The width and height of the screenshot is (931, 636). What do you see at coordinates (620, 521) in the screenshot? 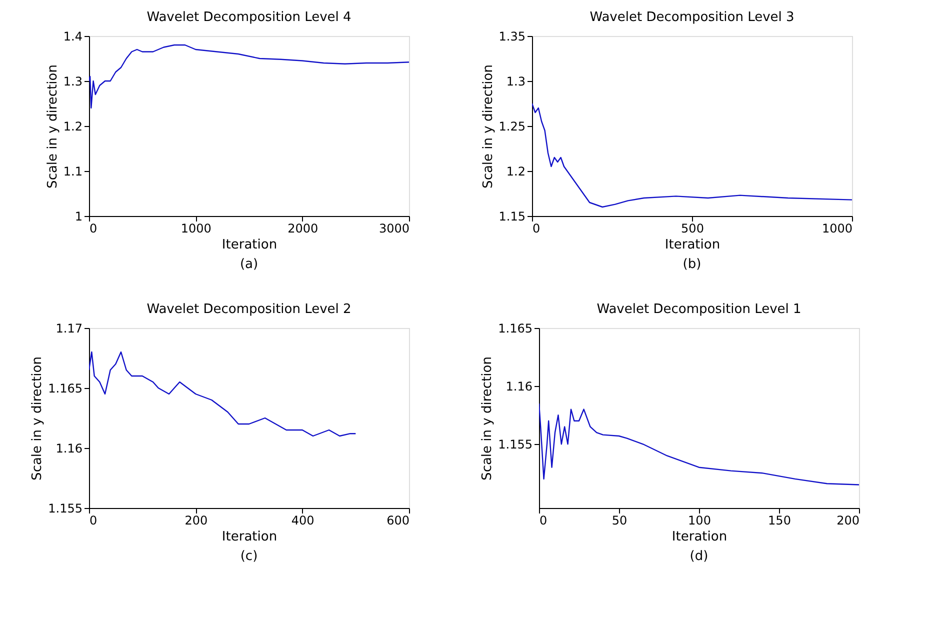
I see `x-tick-label: 50` at bounding box center [620, 521].